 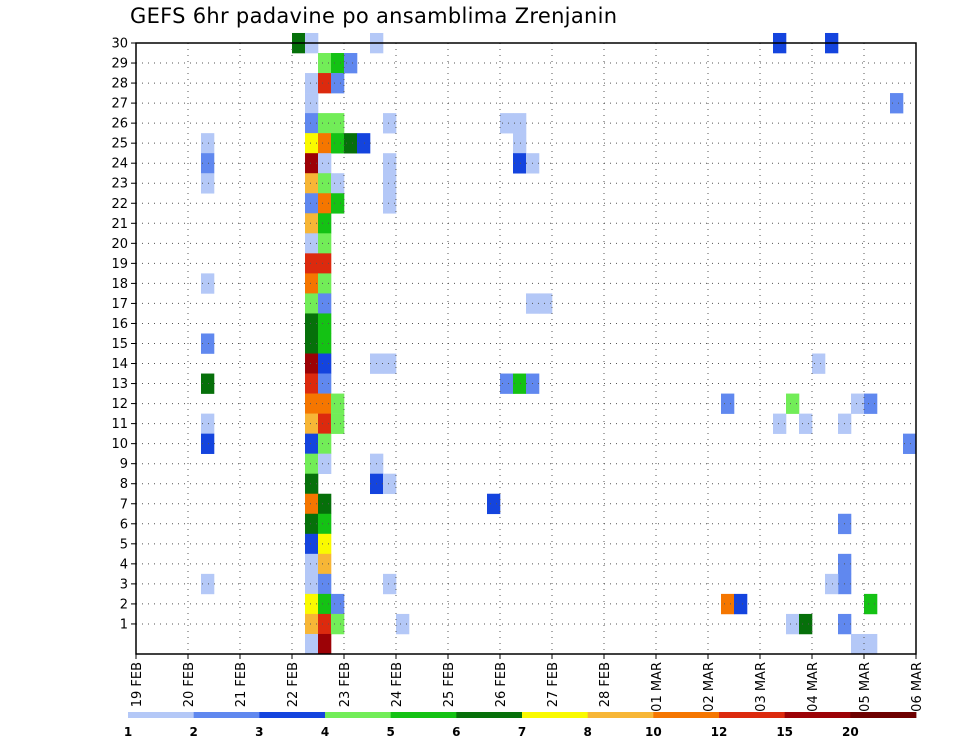 I want to click on y-tick-label-24: 24, so click(x=119, y=164).